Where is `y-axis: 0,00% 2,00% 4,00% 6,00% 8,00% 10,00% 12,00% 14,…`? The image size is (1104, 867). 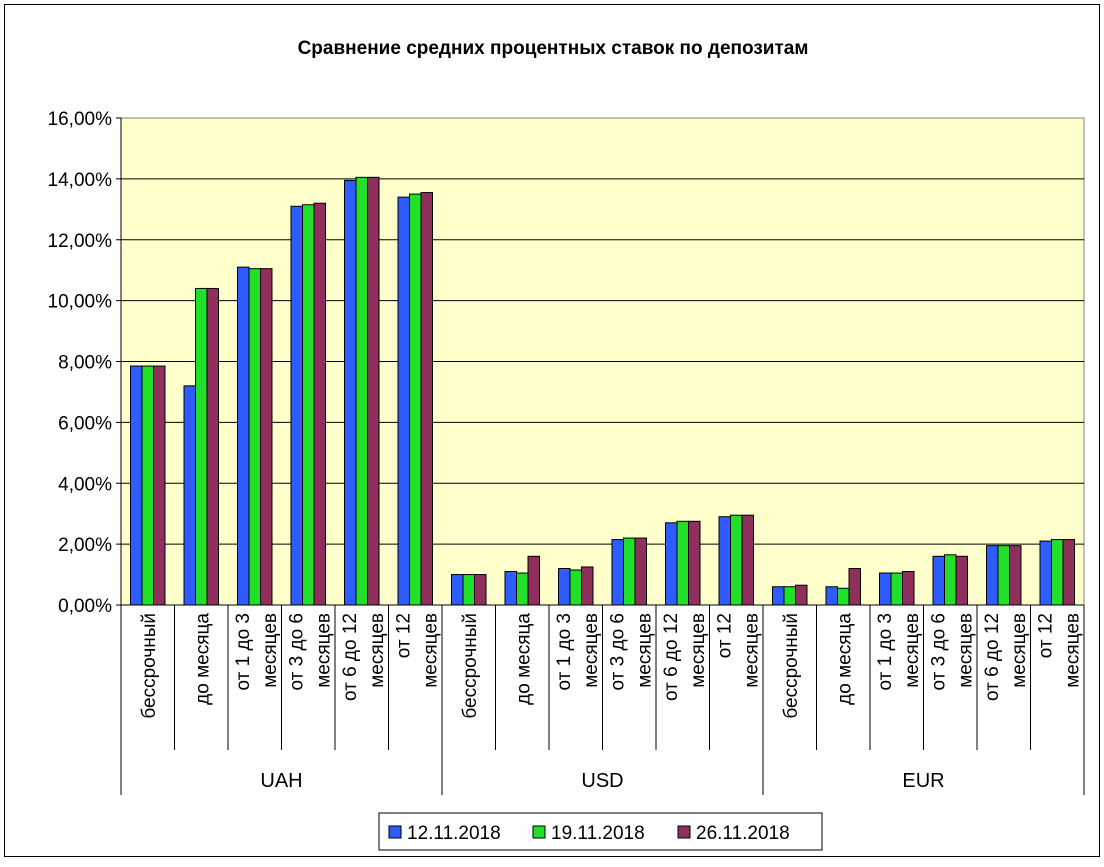 y-axis: 0,00% 2,00% 4,00% 6,00% 8,00% 10,00% 12,00% 14,… is located at coordinates (85, 363).